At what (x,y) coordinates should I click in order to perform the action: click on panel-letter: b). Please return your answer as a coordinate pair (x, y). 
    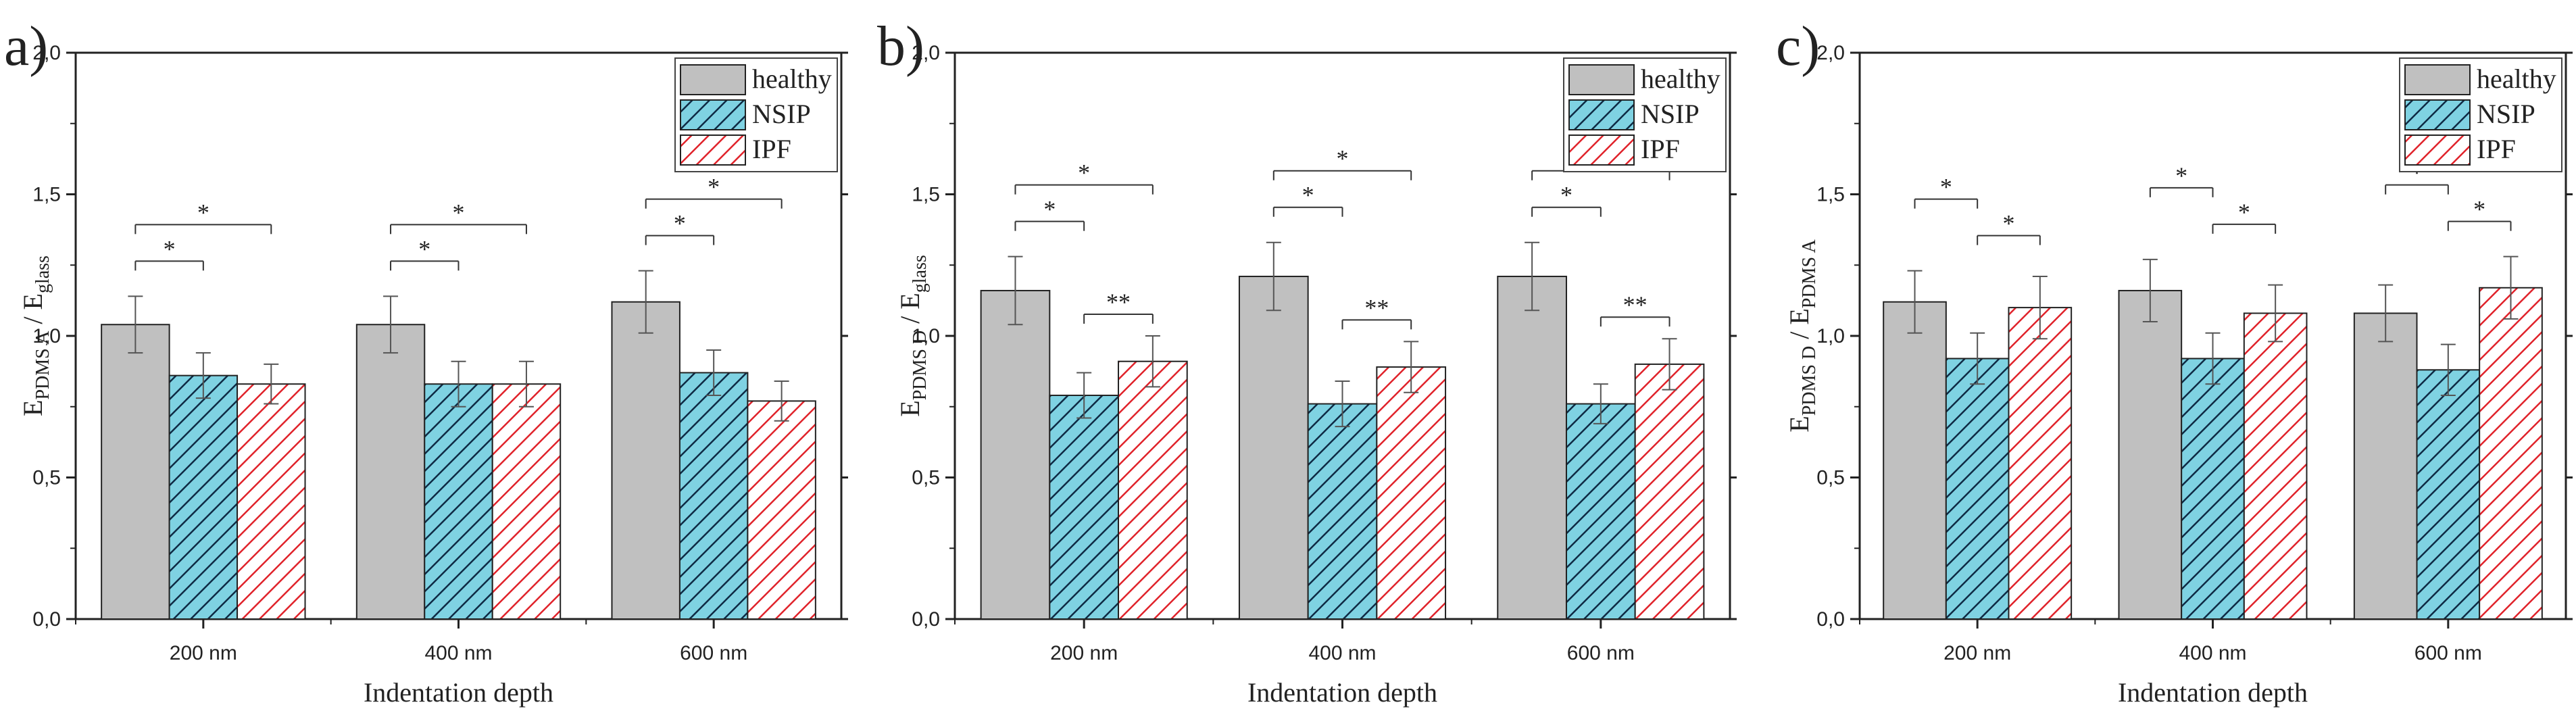
    Looking at the image, I should click on (900, 46).